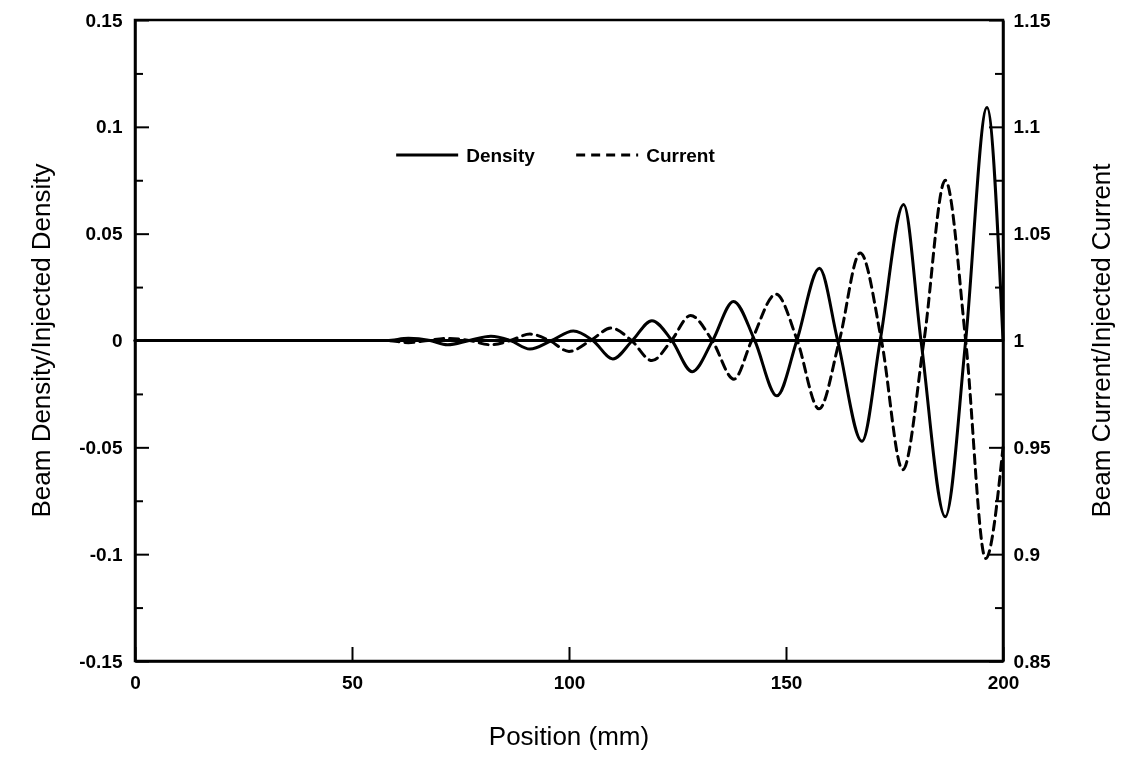  I want to click on x-tick-label: 50, so click(352, 682).